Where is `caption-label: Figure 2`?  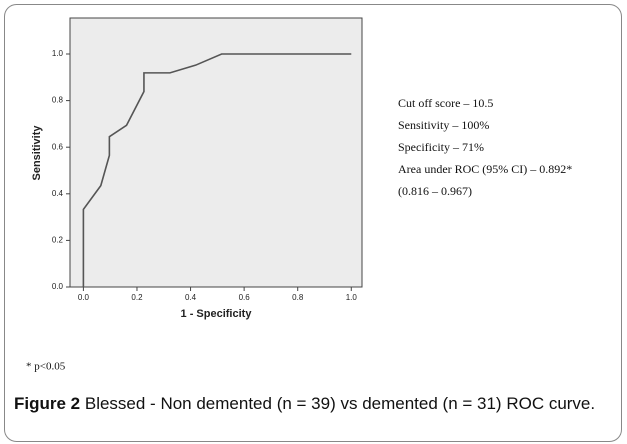 caption-label: Figure 2 is located at coordinates (47, 403).